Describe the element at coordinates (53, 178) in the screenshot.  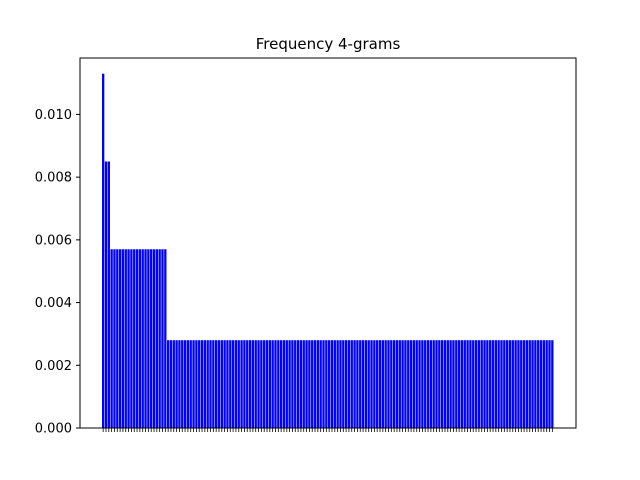
I see `y-tick-label: 0.008` at that location.